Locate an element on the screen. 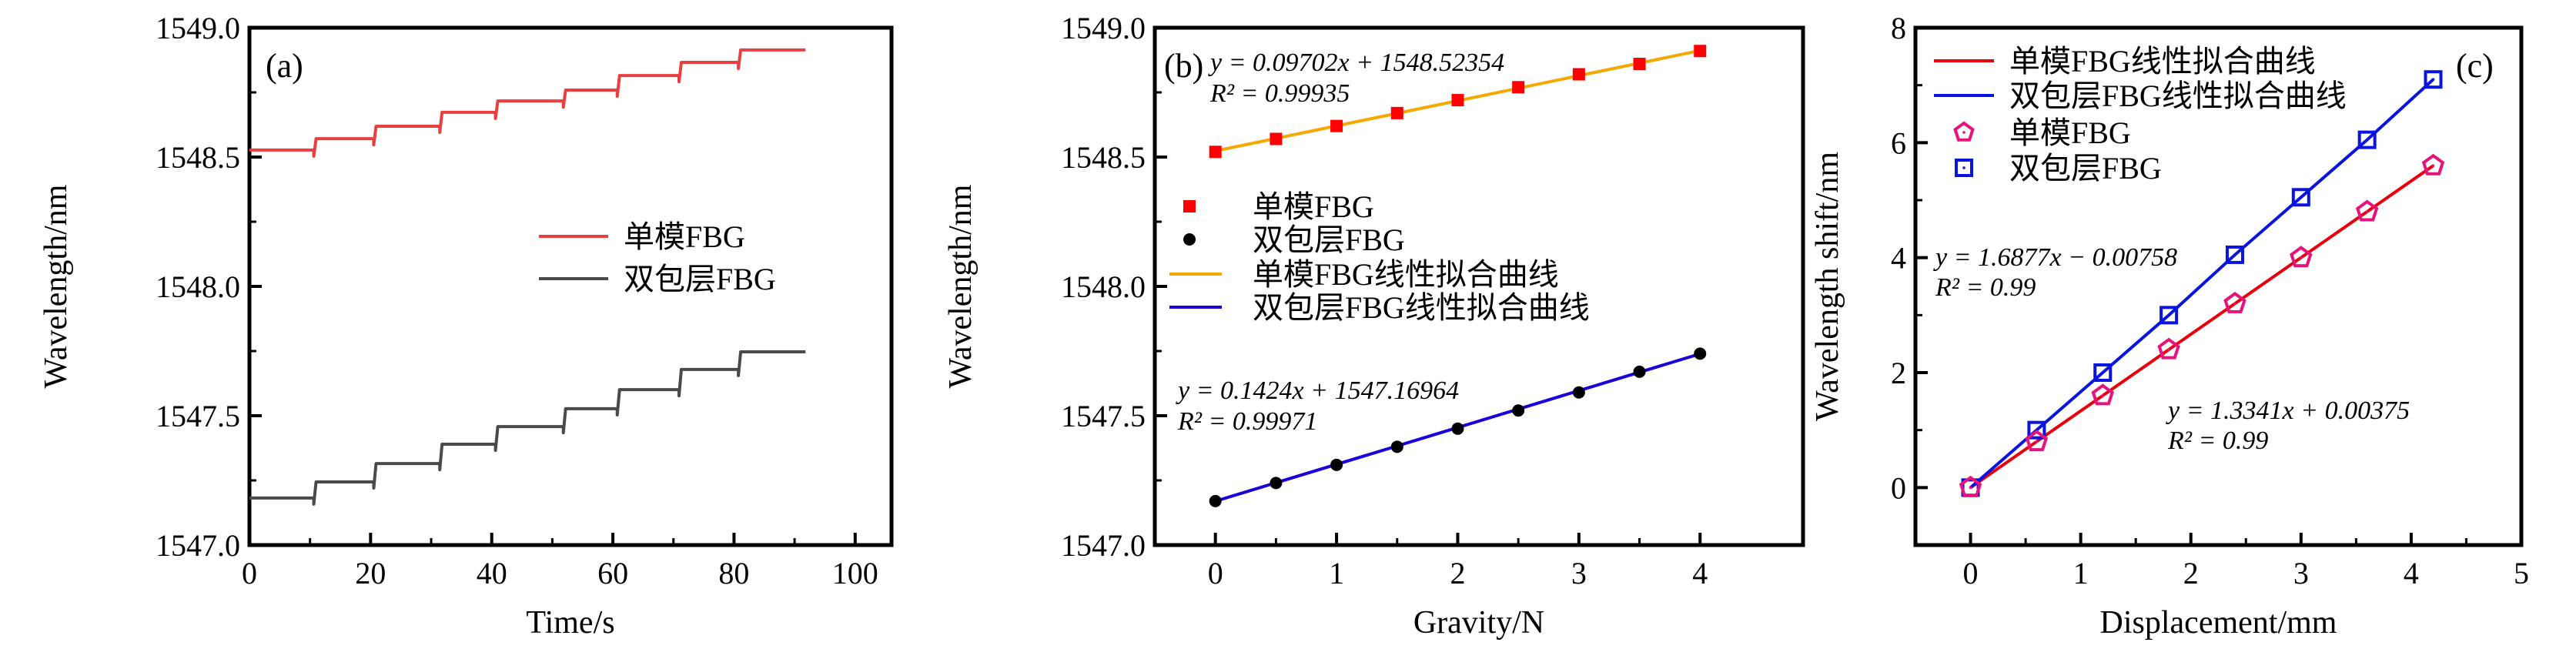 This screenshot has width=2576, height=659. y-tick-label: 1547.5 is located at coordinates (198, 416).